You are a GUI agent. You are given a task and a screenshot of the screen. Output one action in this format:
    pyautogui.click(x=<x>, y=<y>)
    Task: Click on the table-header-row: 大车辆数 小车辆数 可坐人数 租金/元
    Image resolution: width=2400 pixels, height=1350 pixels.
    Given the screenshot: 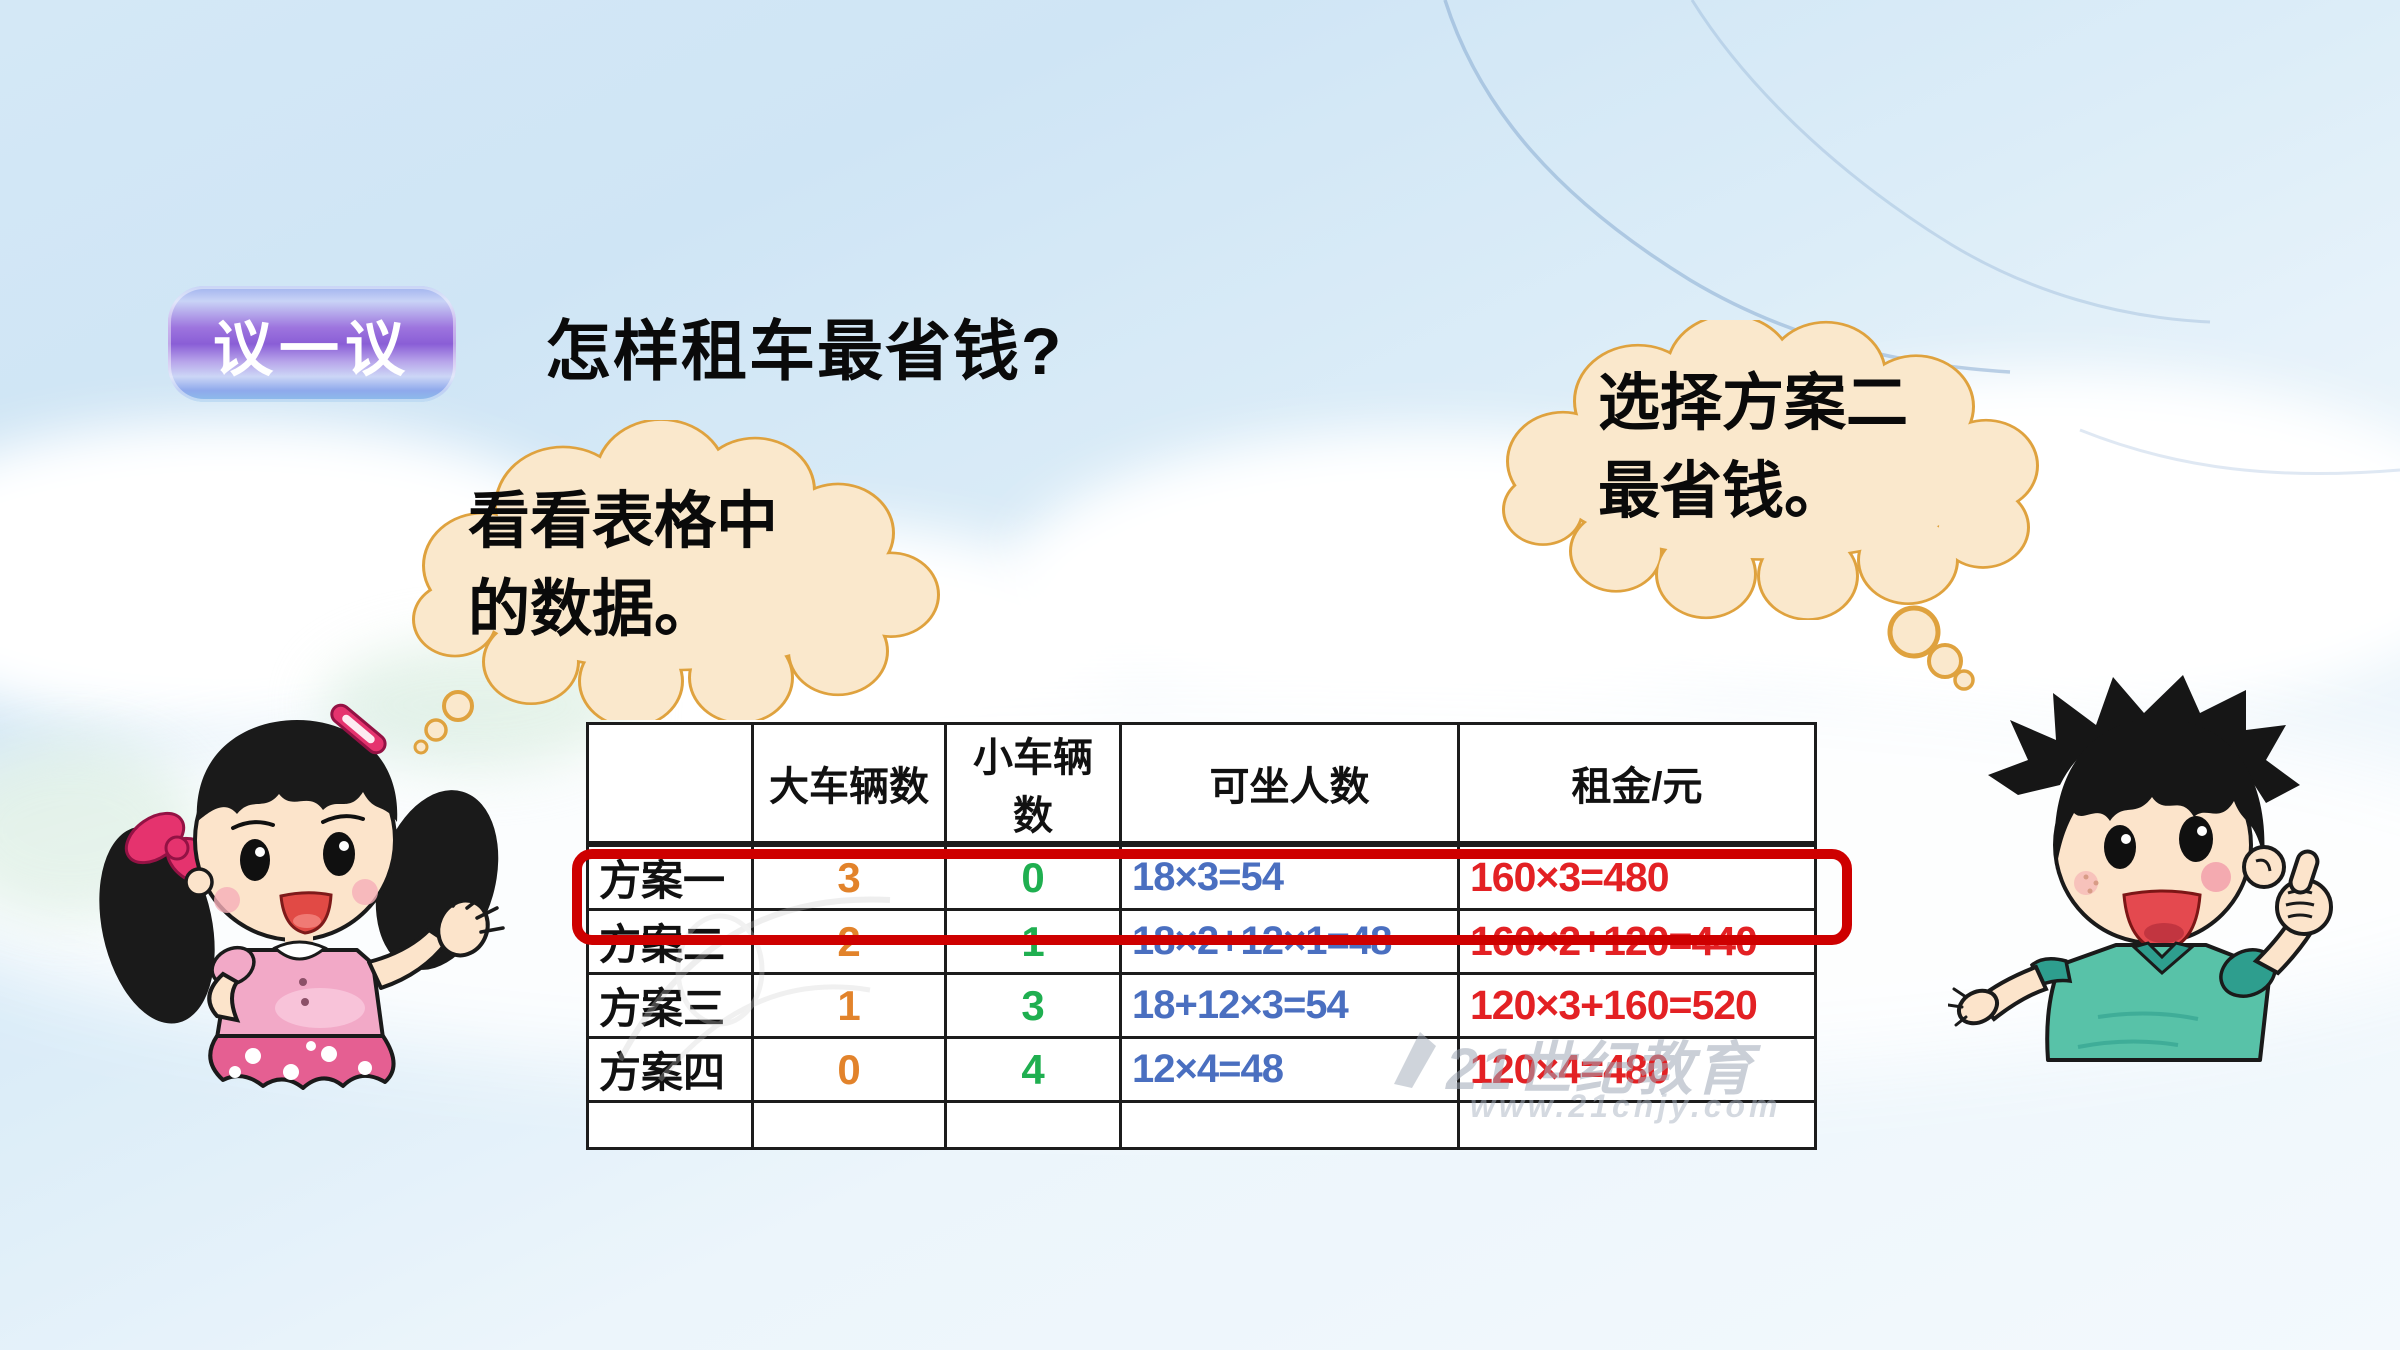 What is the action you would take?
    pyautogui.click(x=1201, y=784)
    